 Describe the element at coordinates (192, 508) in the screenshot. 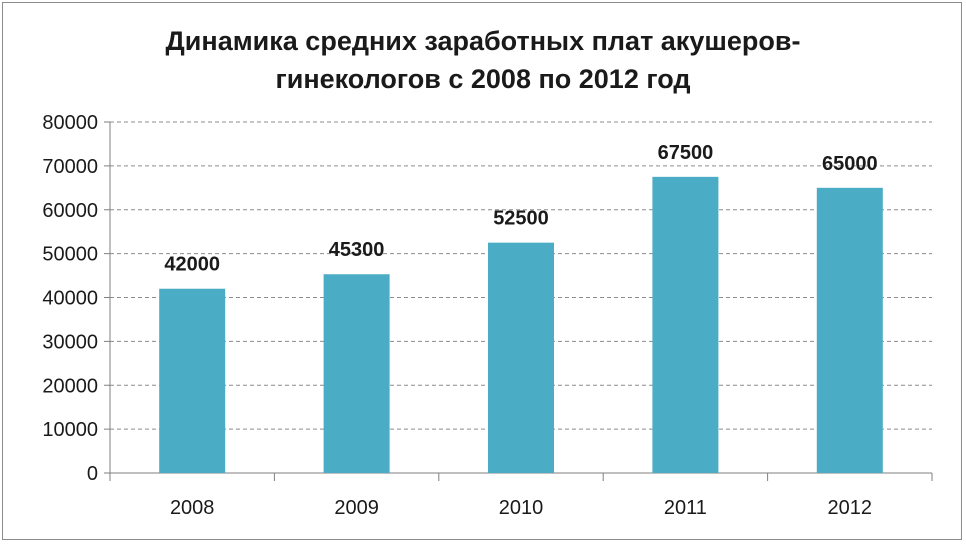

I see `x-tick-label: 2008` at that location.